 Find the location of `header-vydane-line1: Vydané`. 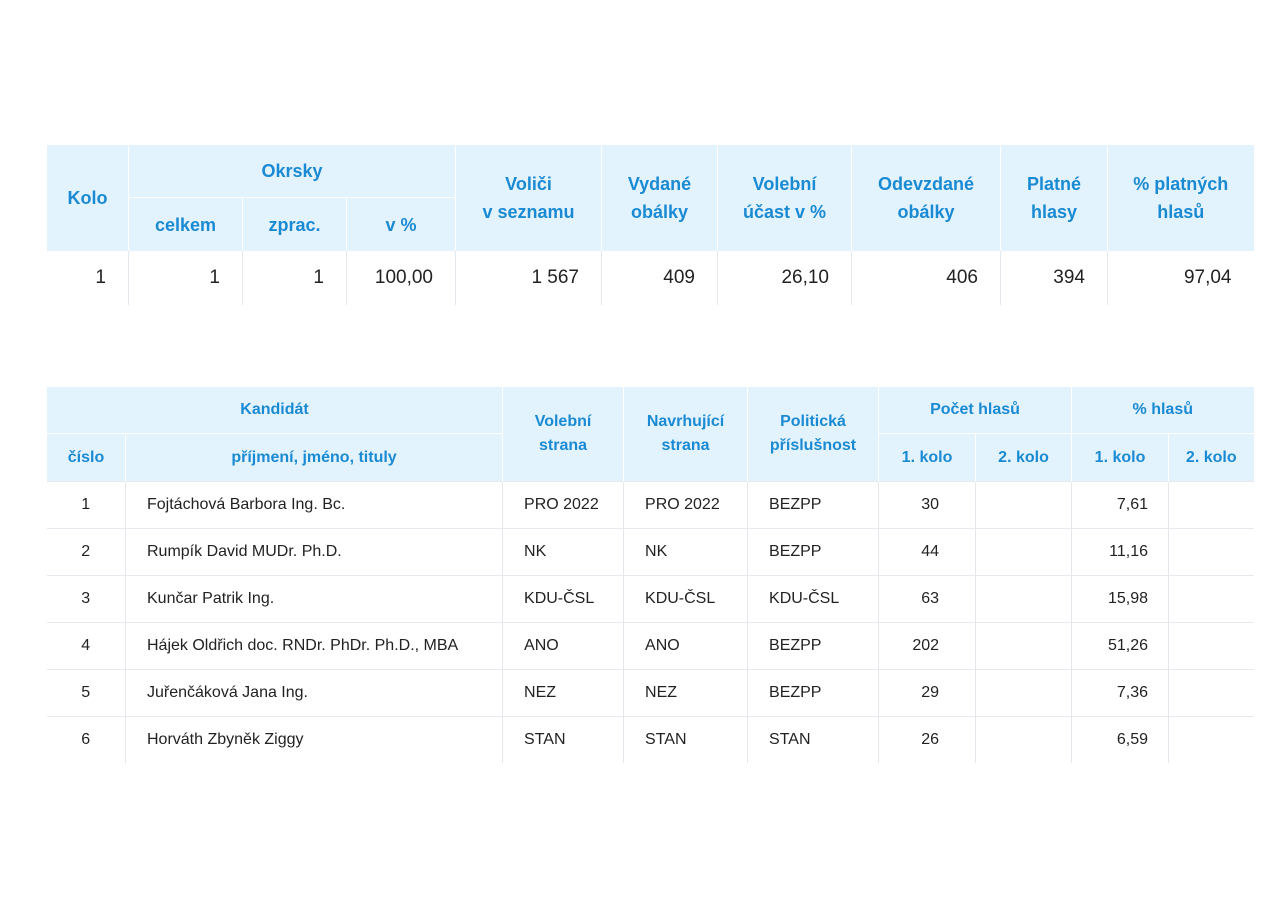

header-vydane-line1: Vydané is located at coordinates (659, 184).